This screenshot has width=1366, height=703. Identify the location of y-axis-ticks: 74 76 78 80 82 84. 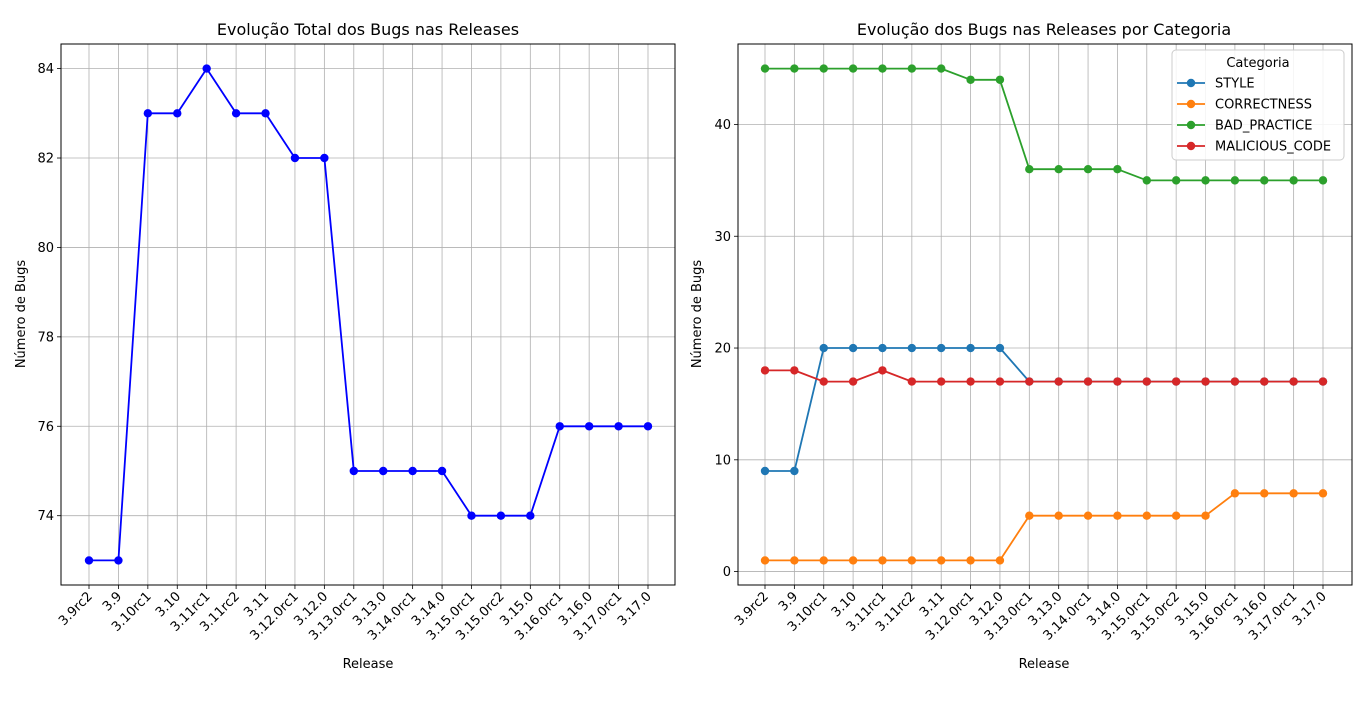
(49, 293).